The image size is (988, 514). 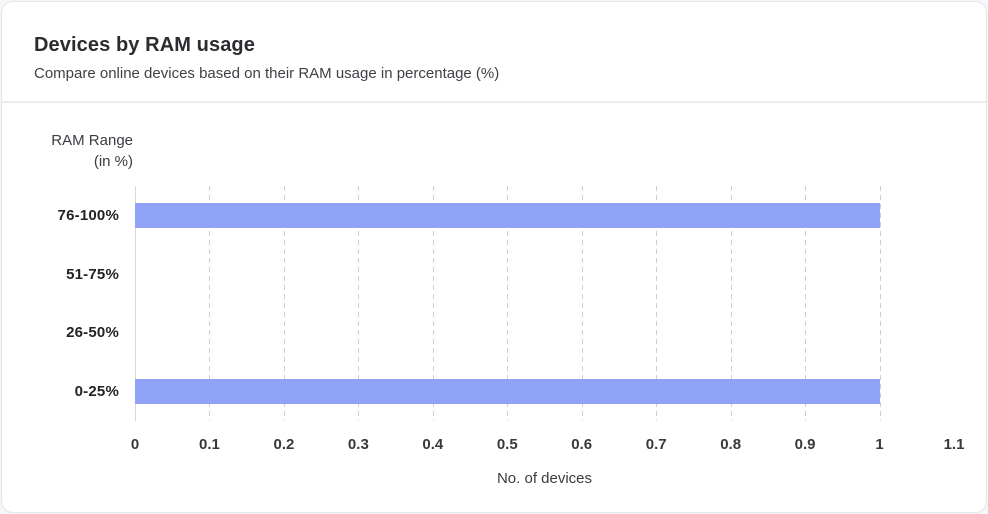 What do you see at coordinates (92, 140) in the screenshot?
I see `y-axis-title-line1: RAM Range` at bounding box center [92, 140].